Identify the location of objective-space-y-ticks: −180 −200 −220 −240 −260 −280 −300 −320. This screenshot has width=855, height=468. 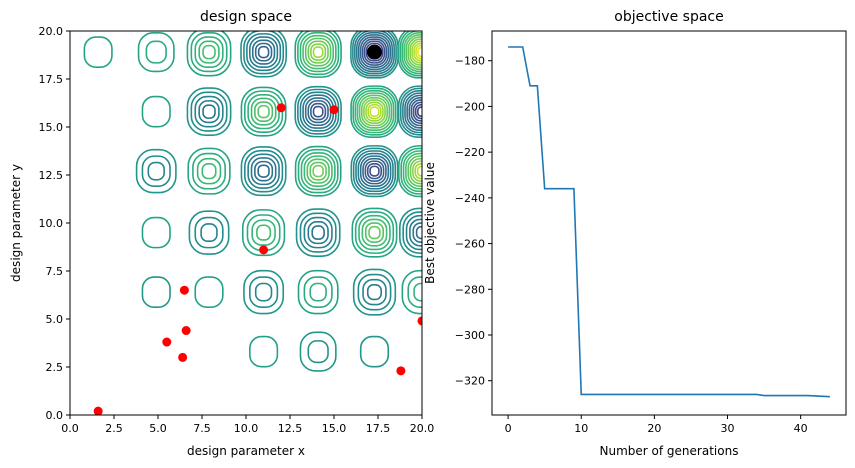
(473, 221).